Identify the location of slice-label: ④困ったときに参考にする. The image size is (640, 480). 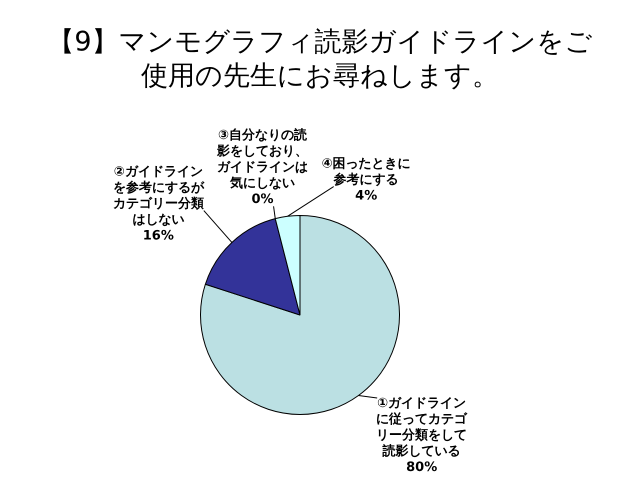
(366, 172).